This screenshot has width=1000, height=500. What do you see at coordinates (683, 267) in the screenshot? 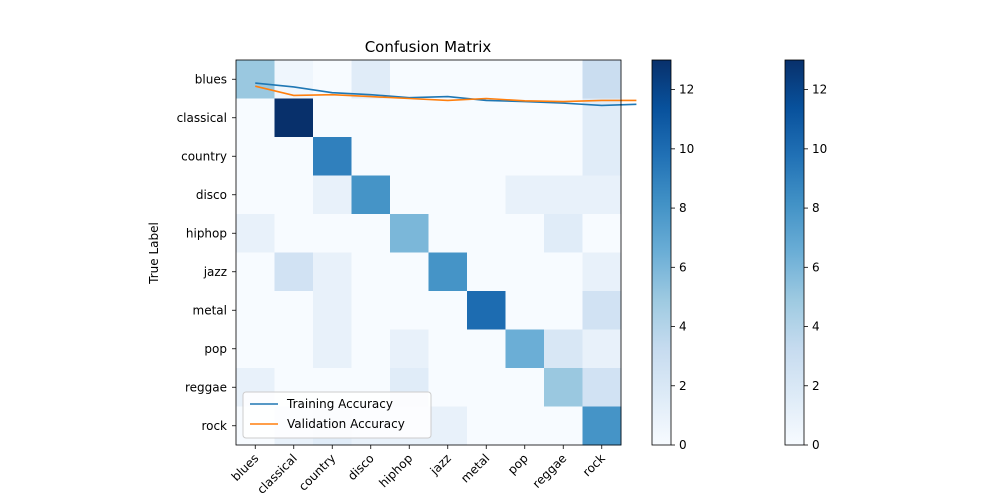
I see `colorbar-tick-label: 6` at bounding box center [683, 267].